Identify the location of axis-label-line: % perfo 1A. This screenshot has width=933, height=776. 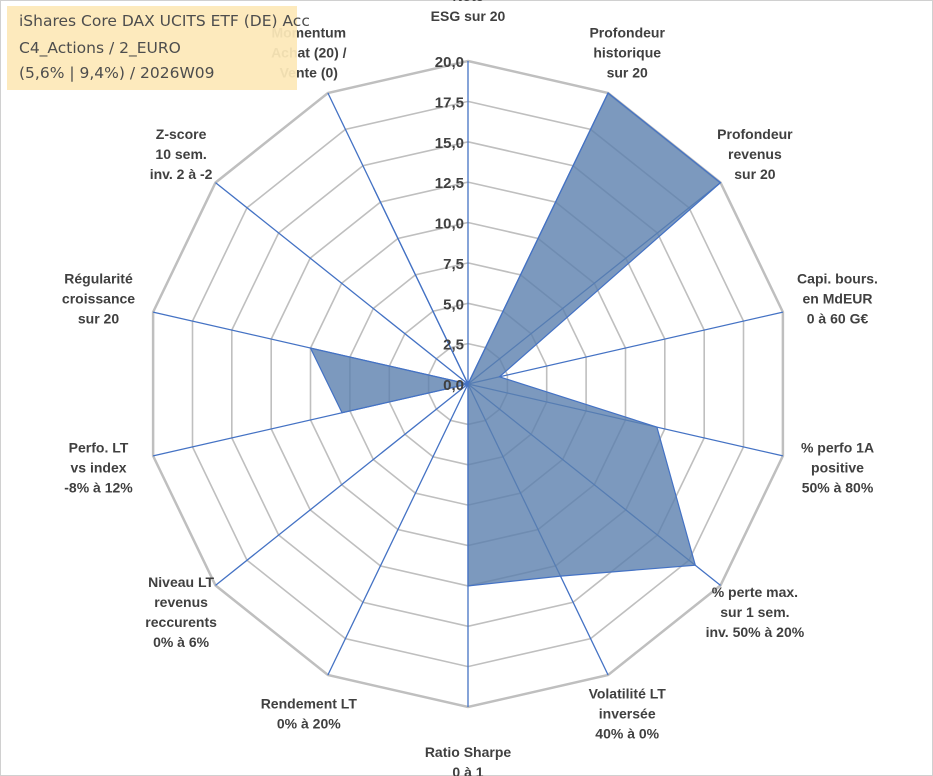
(837, 447).